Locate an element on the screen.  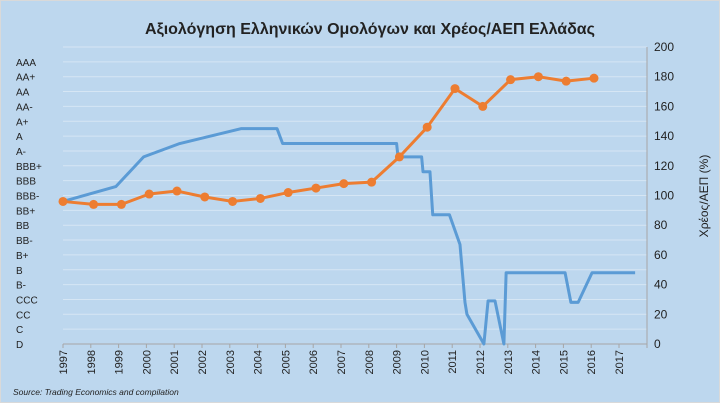
x-tick-label: 2014 is located at coordinates (537, 362).